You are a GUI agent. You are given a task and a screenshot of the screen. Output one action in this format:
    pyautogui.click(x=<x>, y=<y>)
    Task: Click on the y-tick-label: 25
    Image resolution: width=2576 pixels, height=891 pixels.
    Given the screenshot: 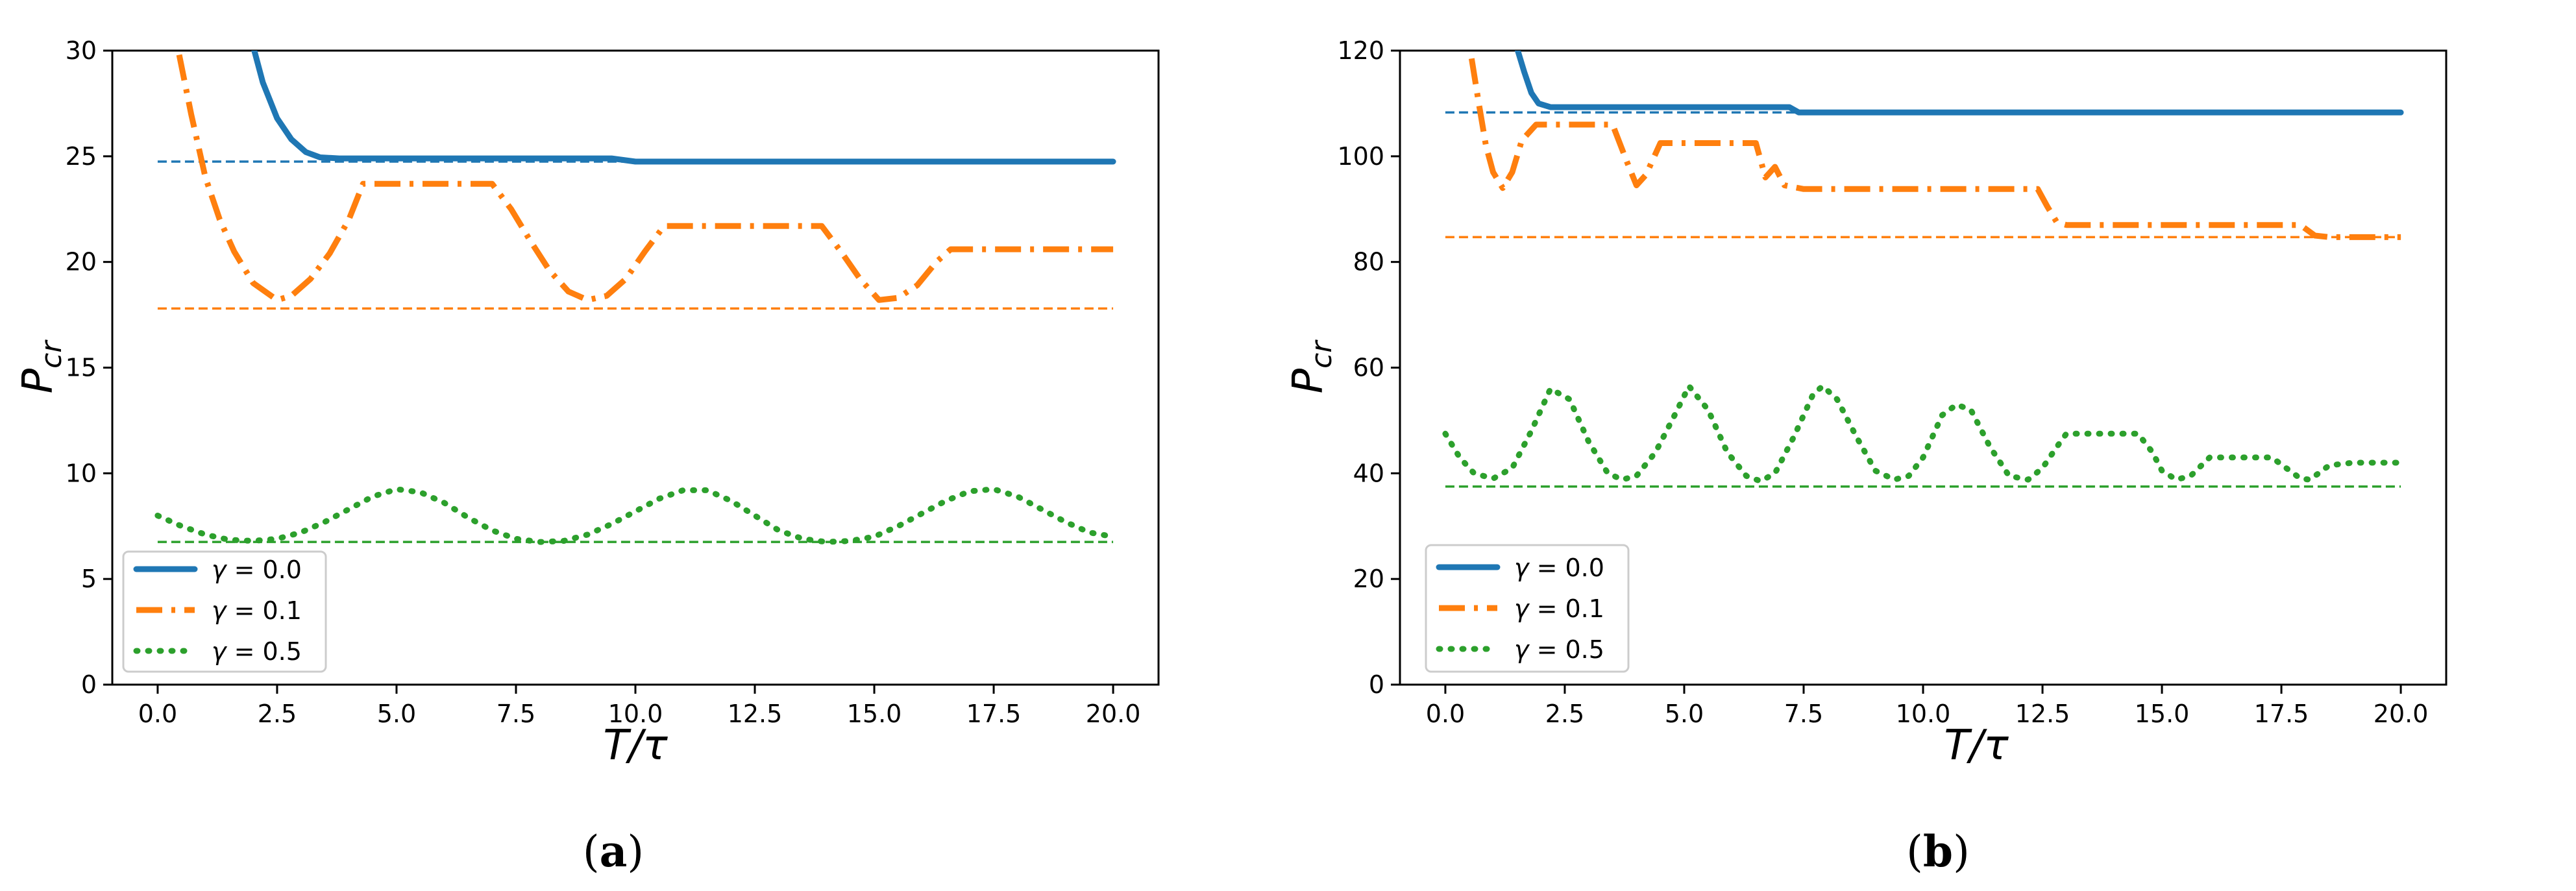 What is the action you would take?
    pyautogui.click(x=81, y=157)
    